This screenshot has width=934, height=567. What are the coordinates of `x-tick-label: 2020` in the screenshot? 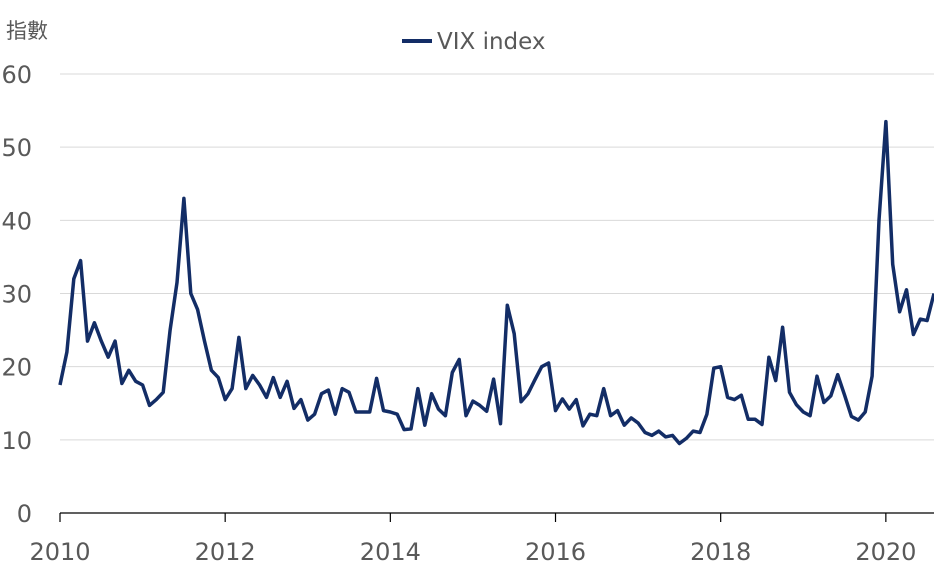 It's located at (885, 552).